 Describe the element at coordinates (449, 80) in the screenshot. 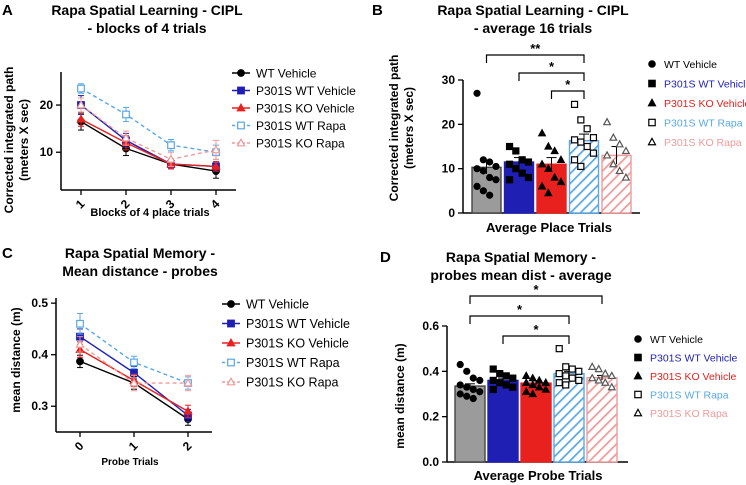

I see `y-tick-label: 30` at that location.